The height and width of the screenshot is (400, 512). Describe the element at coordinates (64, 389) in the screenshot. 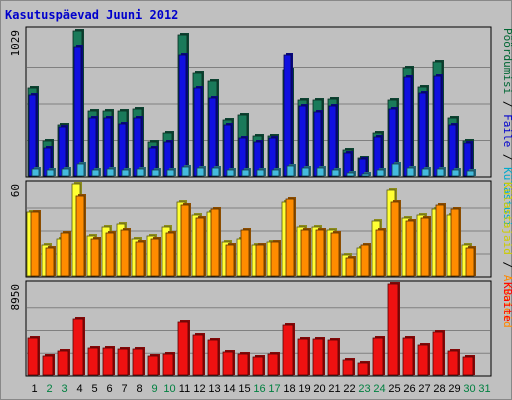

I see `x-tick-label: 3` at that location.